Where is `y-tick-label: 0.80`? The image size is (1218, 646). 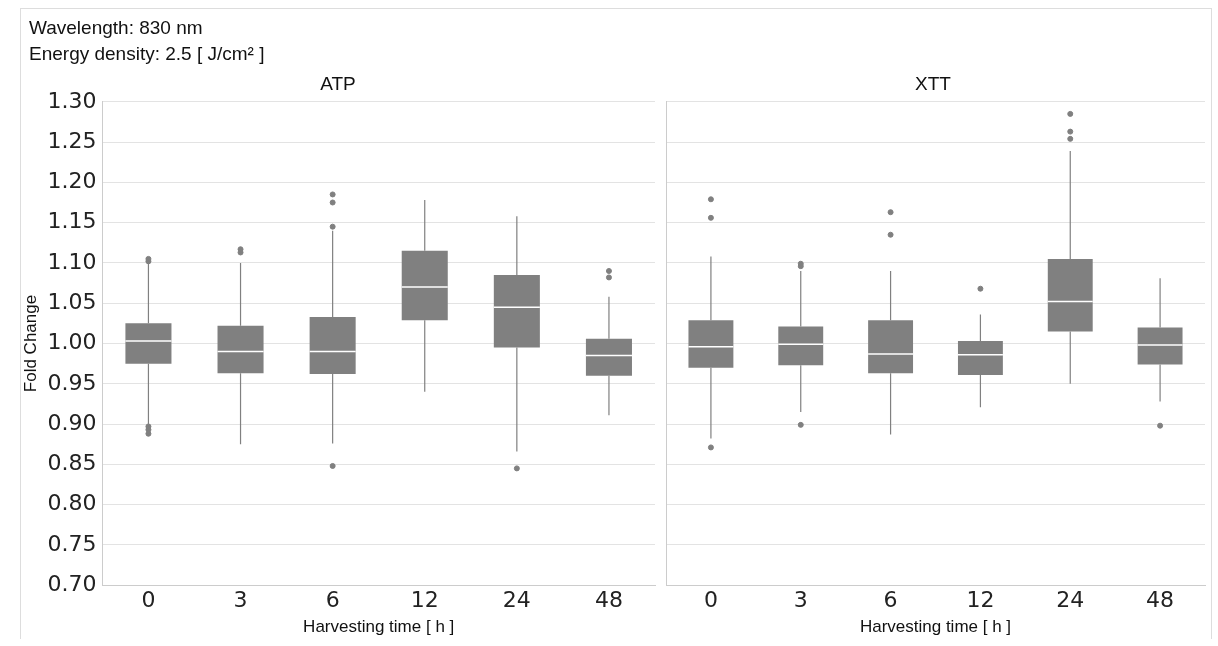
y-tick-label: 0.80 is located at coordinates (72, 503).